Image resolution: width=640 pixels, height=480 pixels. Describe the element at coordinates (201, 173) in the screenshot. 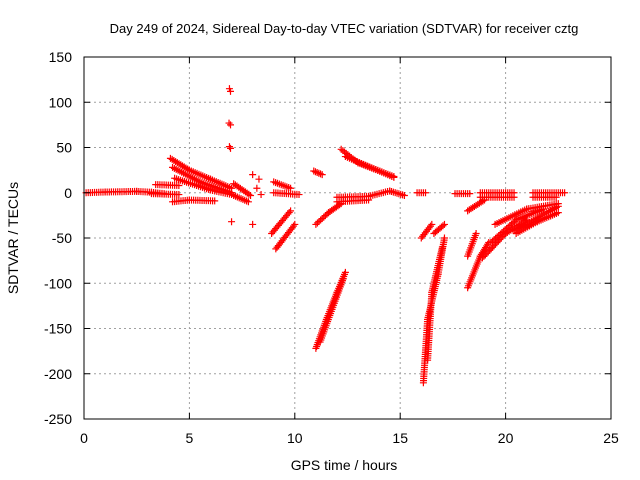

I see `series-arc-4-7-upper` at that location.